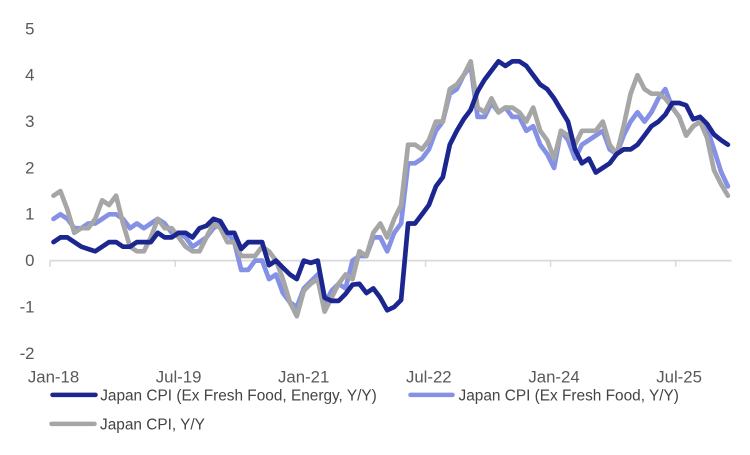  What do you see at coordinates (29, 260) in the screenshot?
I see `svg-text: 0` at bounding box center [29, 260].